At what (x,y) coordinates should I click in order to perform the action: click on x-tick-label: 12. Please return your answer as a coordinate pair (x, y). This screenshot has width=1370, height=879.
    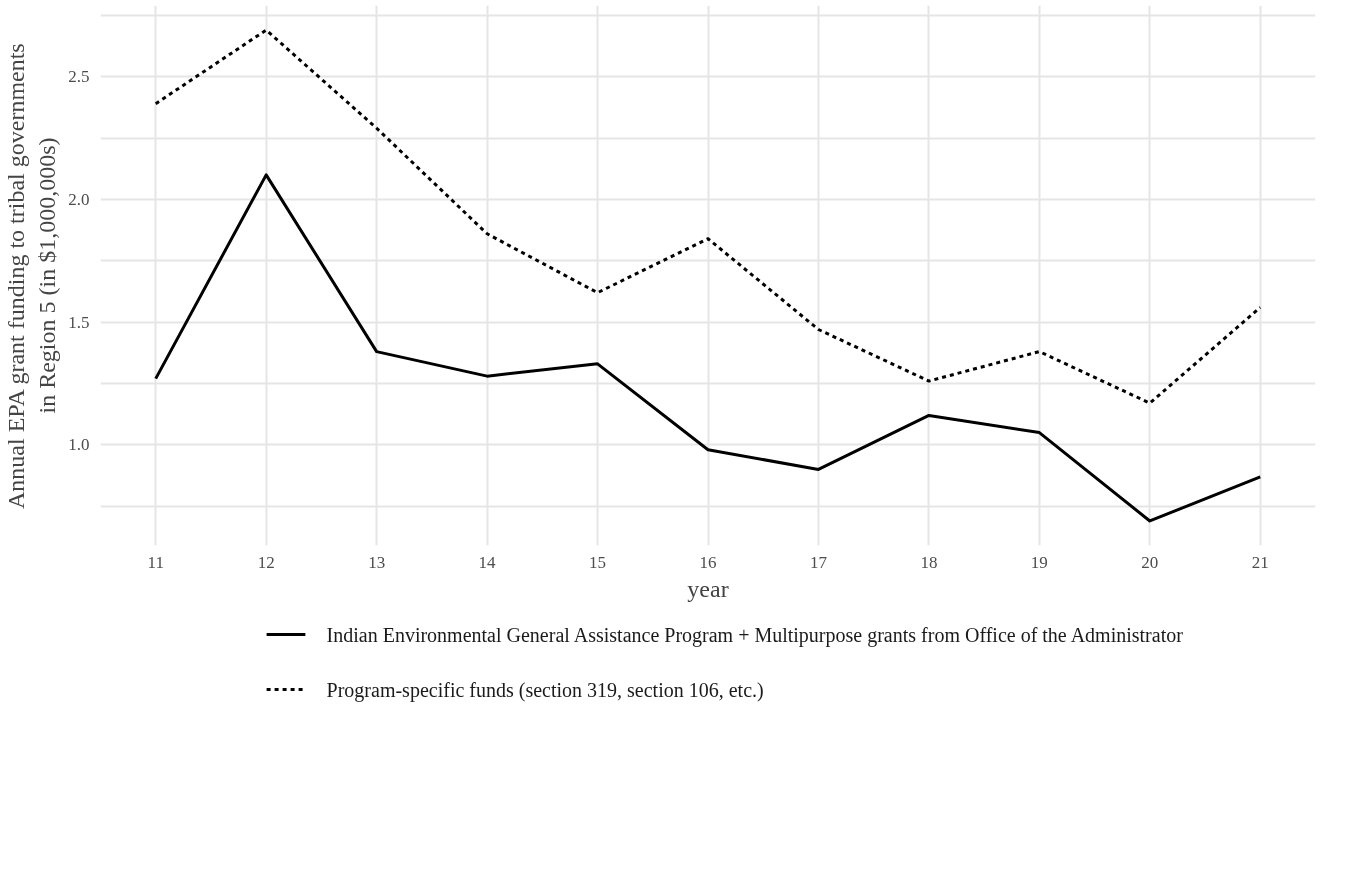
    Looking at the image, I should click on (266, 562).